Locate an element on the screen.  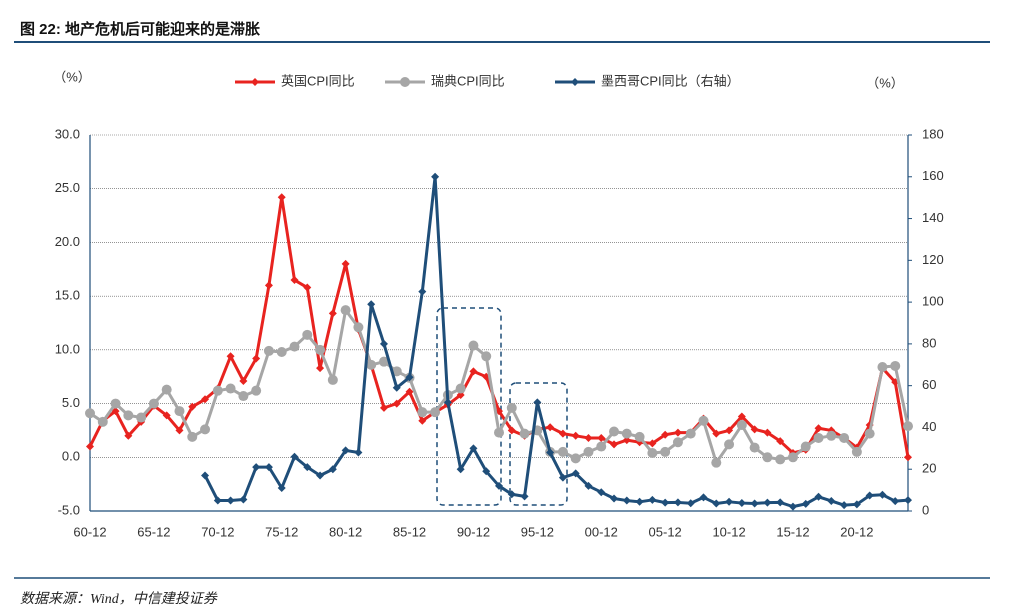
y2-tick-label: 140 is located at coordinates (933, 217).